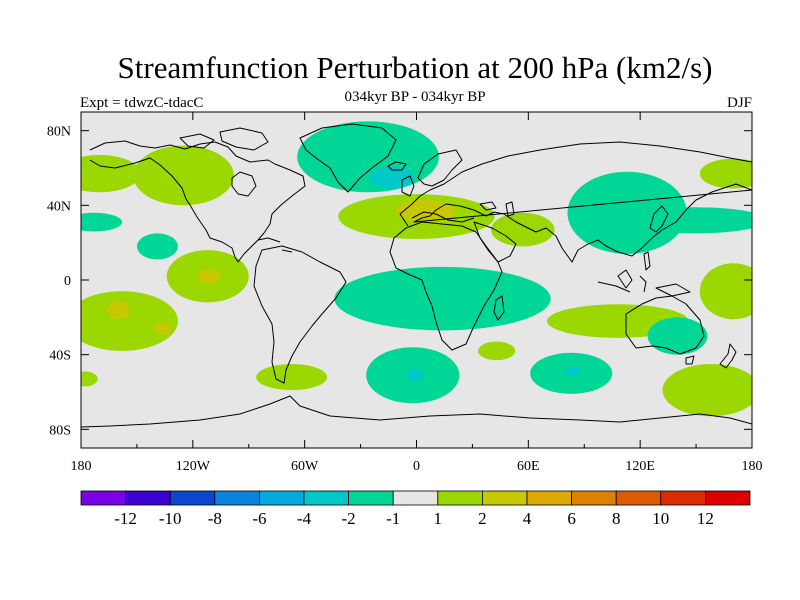 The image size is (800, 600). Describe the element at coordinates (125, 518) in the screenshot. I see `colorbar-label: -12` at that location.